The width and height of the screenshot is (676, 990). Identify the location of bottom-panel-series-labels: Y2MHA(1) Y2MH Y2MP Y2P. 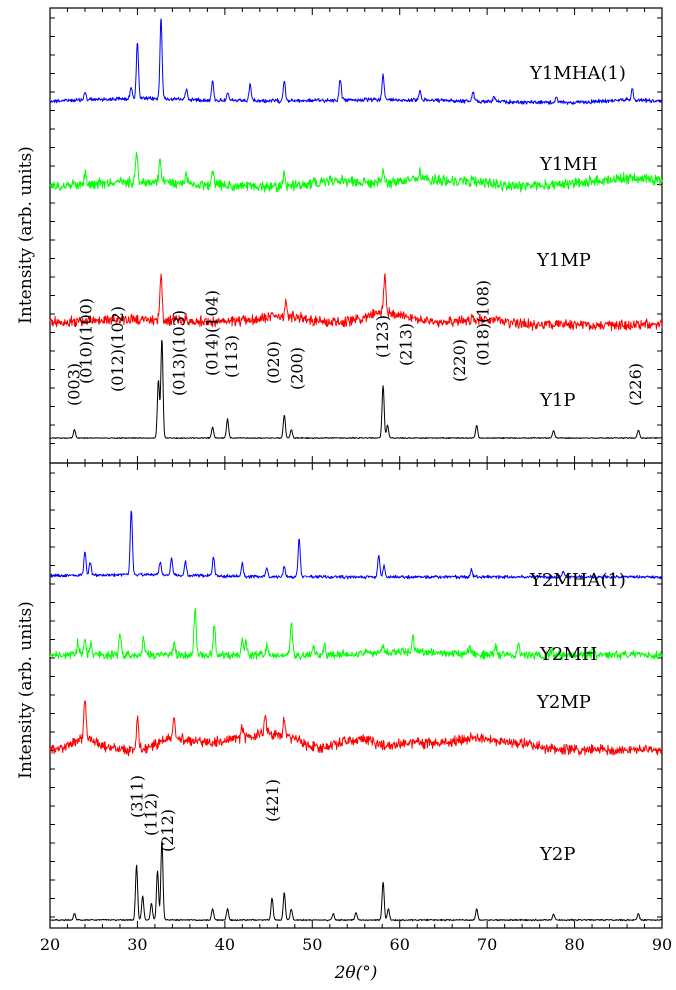
(577, 717).